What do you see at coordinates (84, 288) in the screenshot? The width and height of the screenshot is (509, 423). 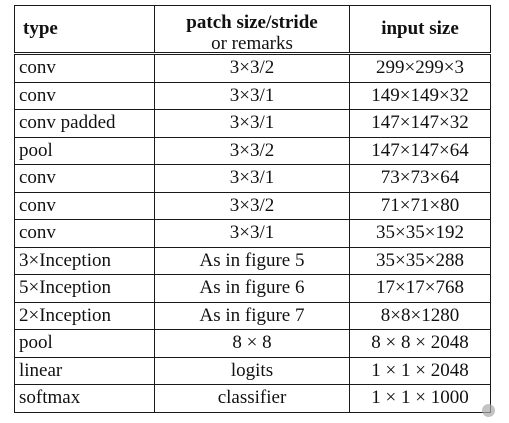 I see `cell-type: 5×Inception` at bounding box center [84, 288].